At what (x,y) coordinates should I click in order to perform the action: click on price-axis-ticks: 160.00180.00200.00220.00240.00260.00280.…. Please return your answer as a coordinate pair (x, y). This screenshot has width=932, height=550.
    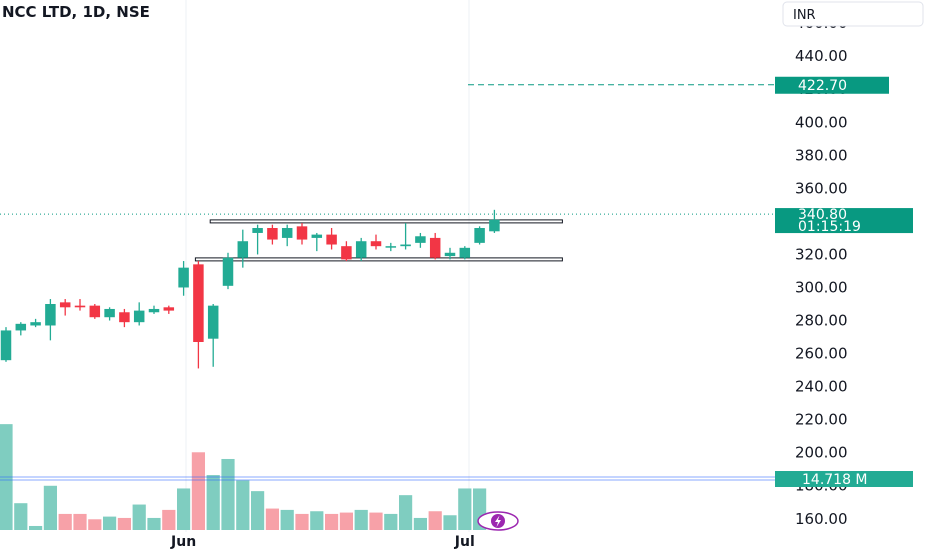
    Looking at the image, I should click on (821, 271).